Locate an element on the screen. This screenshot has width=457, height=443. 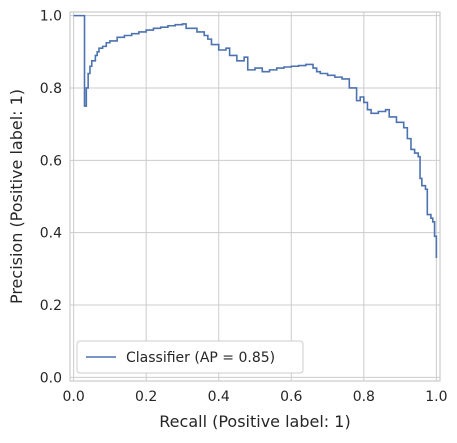
legend-box is located at coordinates (190, 357).